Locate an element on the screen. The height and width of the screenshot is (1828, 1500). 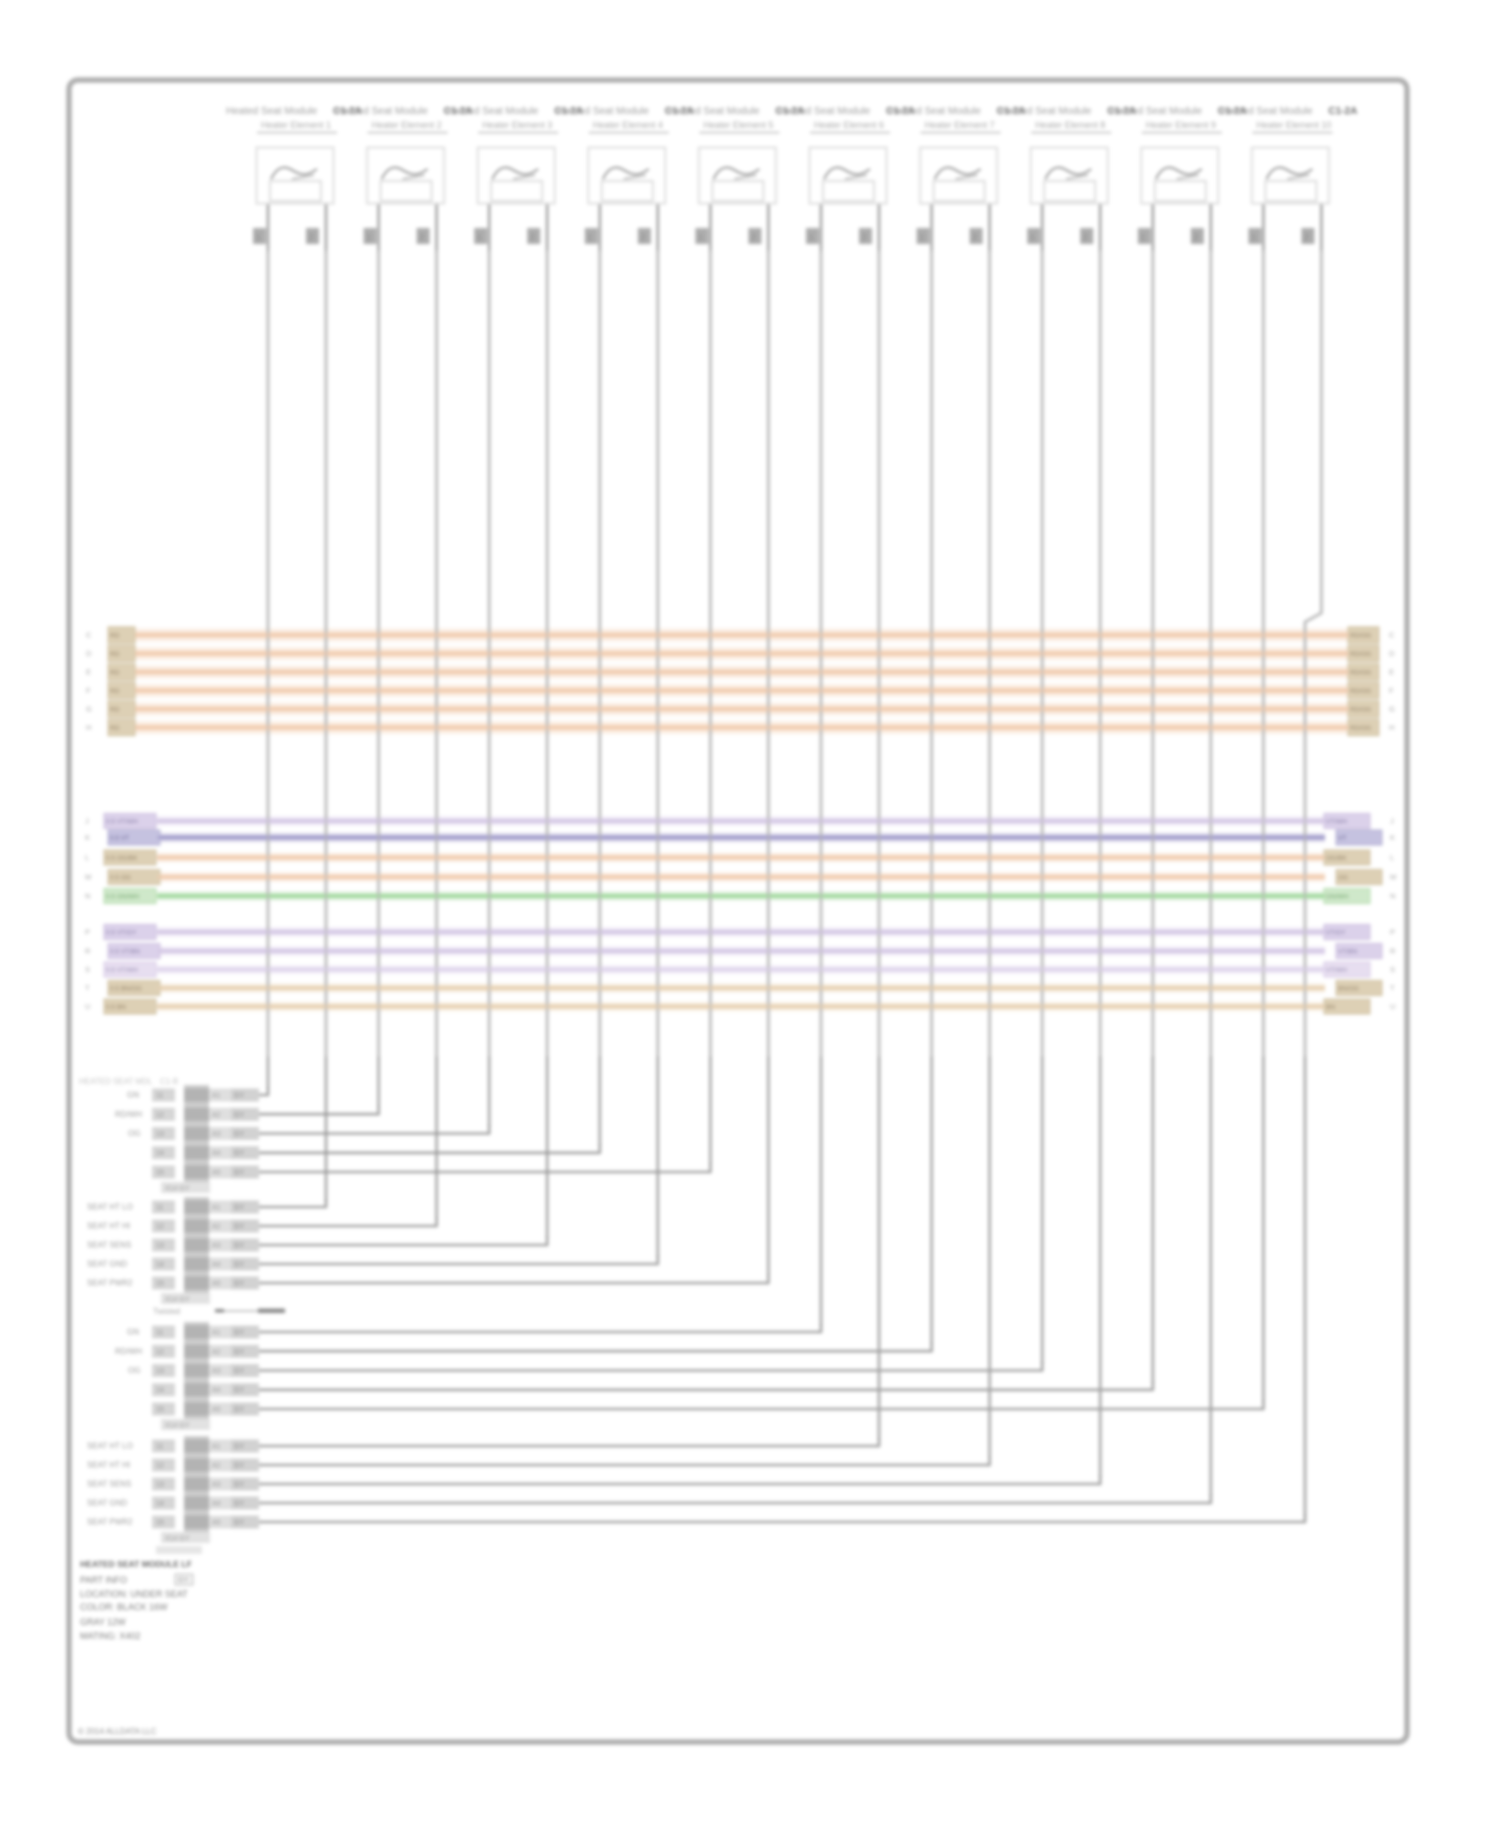
svg-text: LOCATION: UNDER SEAT is located at coordinates (134, 1594).